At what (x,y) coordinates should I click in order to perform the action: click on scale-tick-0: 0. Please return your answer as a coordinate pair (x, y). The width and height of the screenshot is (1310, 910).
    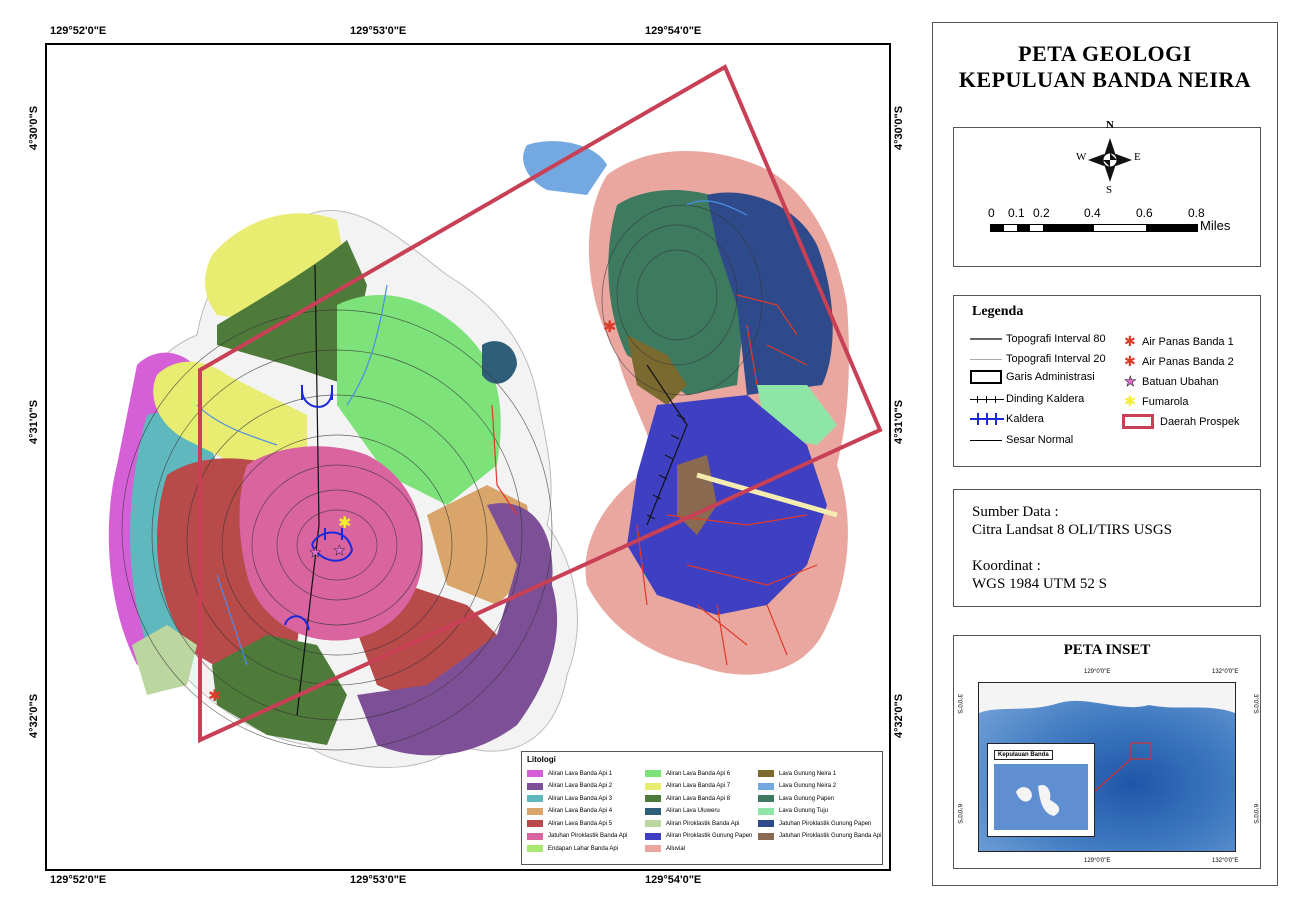
    Looking at the image, I should click on (991, 213).